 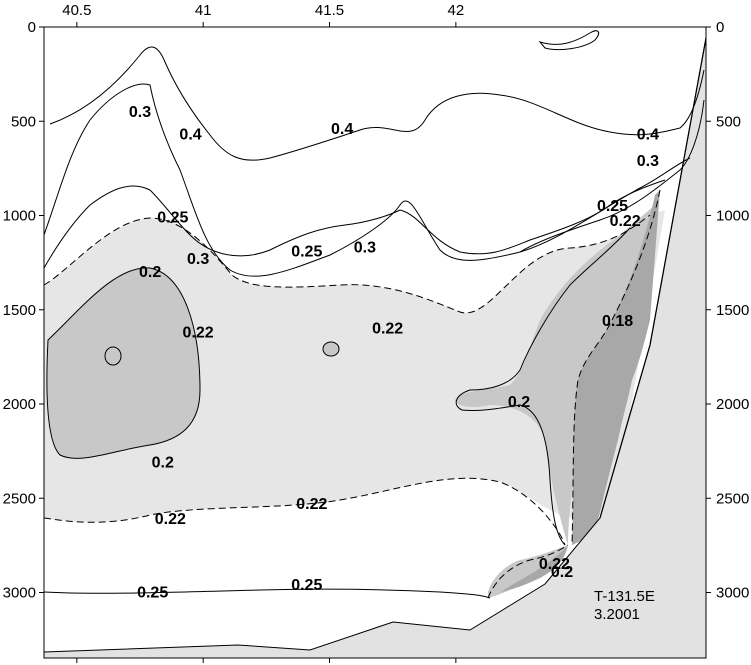 I want to click on y-tick-label-left: 1000, so click(x=19, y=216).